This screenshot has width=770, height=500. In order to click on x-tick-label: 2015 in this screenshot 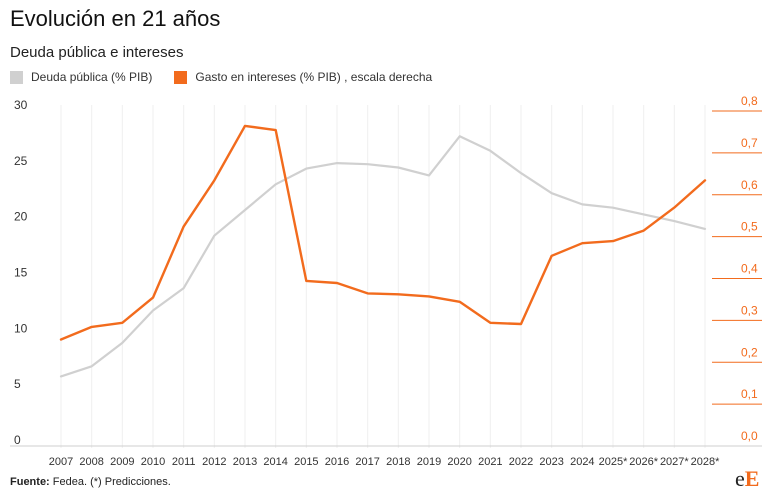, I will do `click(306, 462)`.